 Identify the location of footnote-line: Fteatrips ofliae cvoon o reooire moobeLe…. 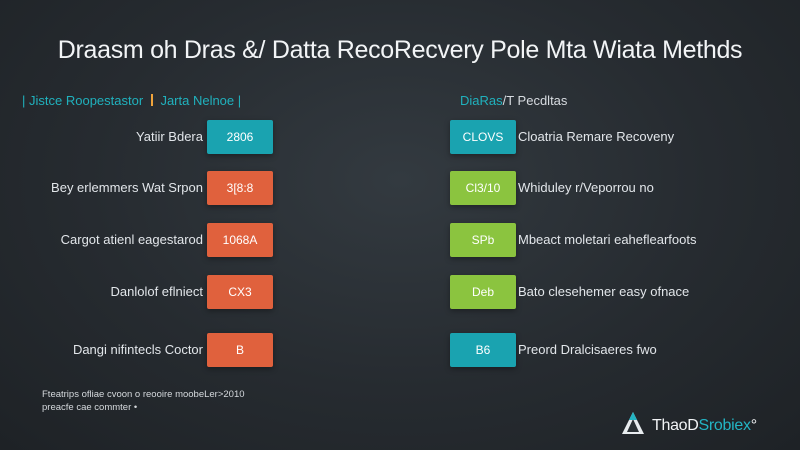
(143, 394).